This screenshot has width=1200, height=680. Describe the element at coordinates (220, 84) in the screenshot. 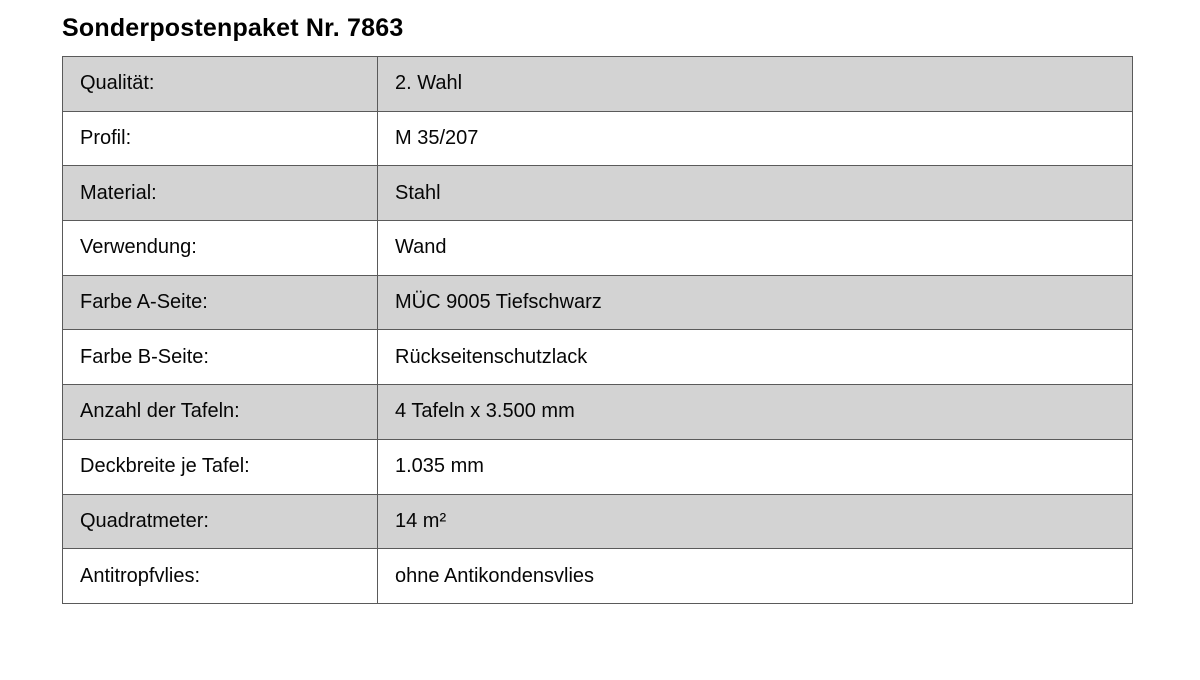

I see `spec-label-cell: Qualität:` at that location.